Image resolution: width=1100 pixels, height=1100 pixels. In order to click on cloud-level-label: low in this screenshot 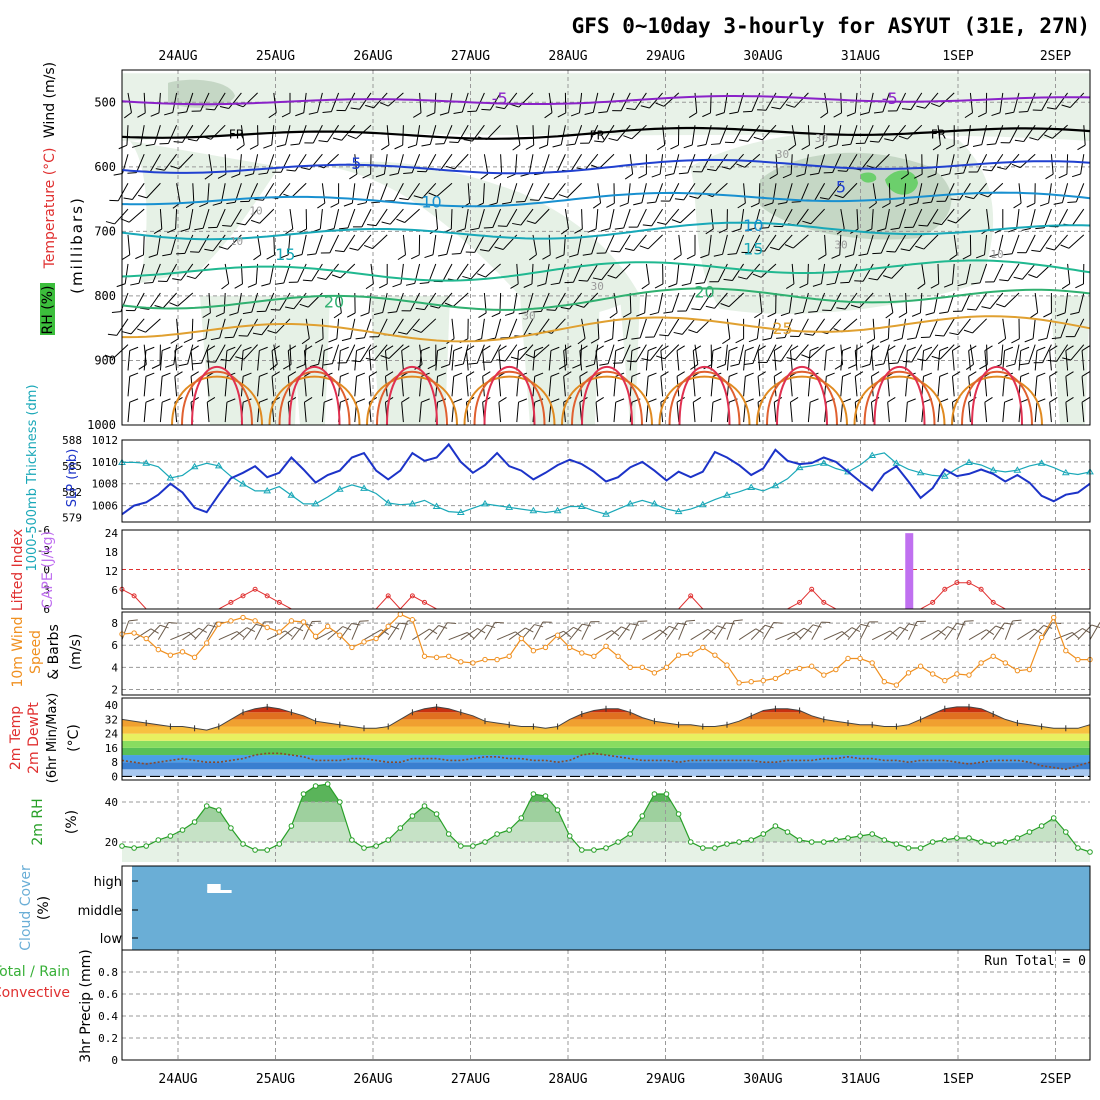, I will do `click(111, 939)`.